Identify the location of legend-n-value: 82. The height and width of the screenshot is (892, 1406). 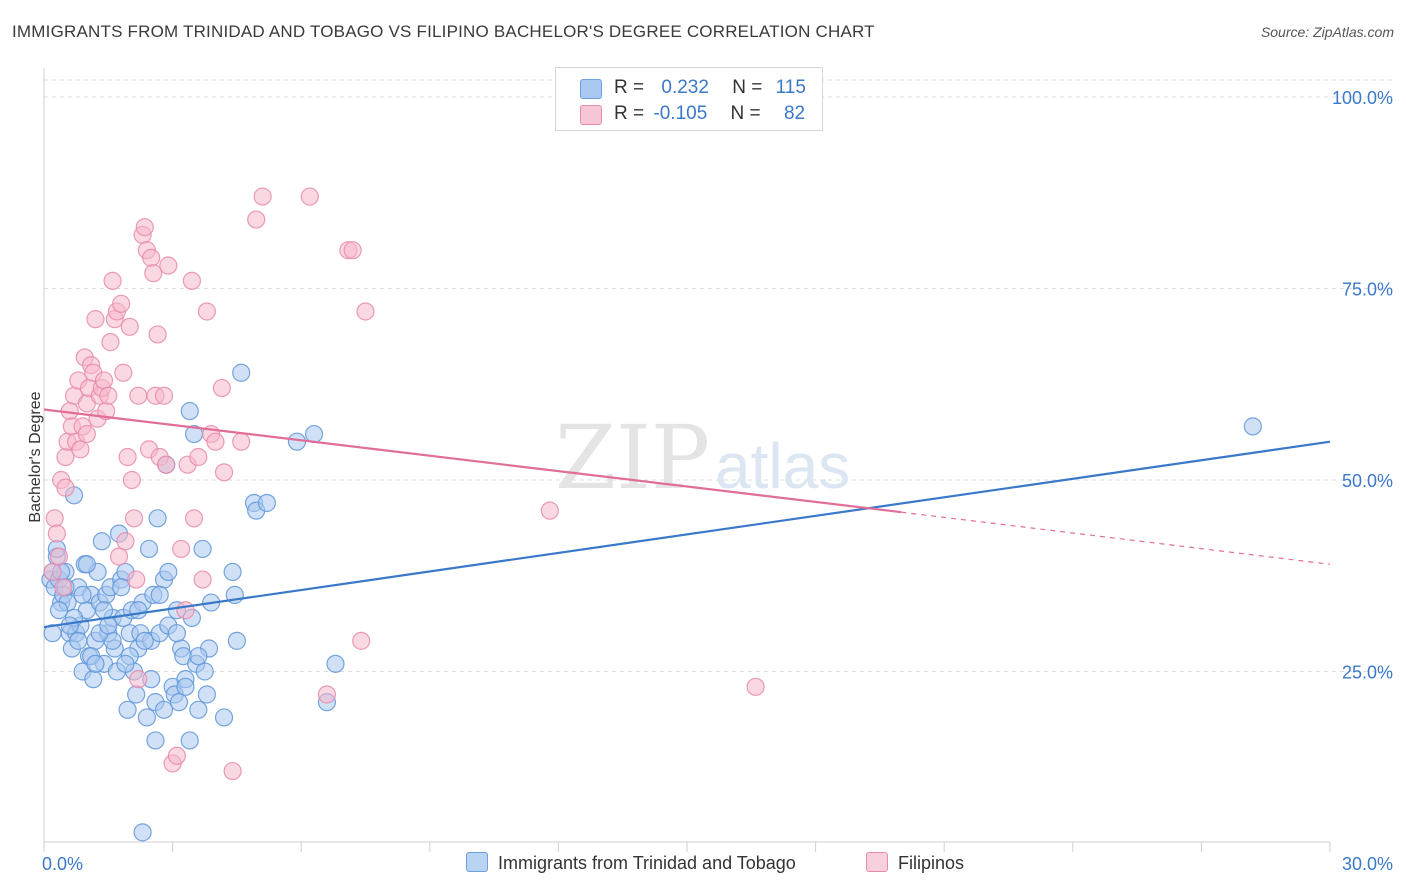
(794, 113).